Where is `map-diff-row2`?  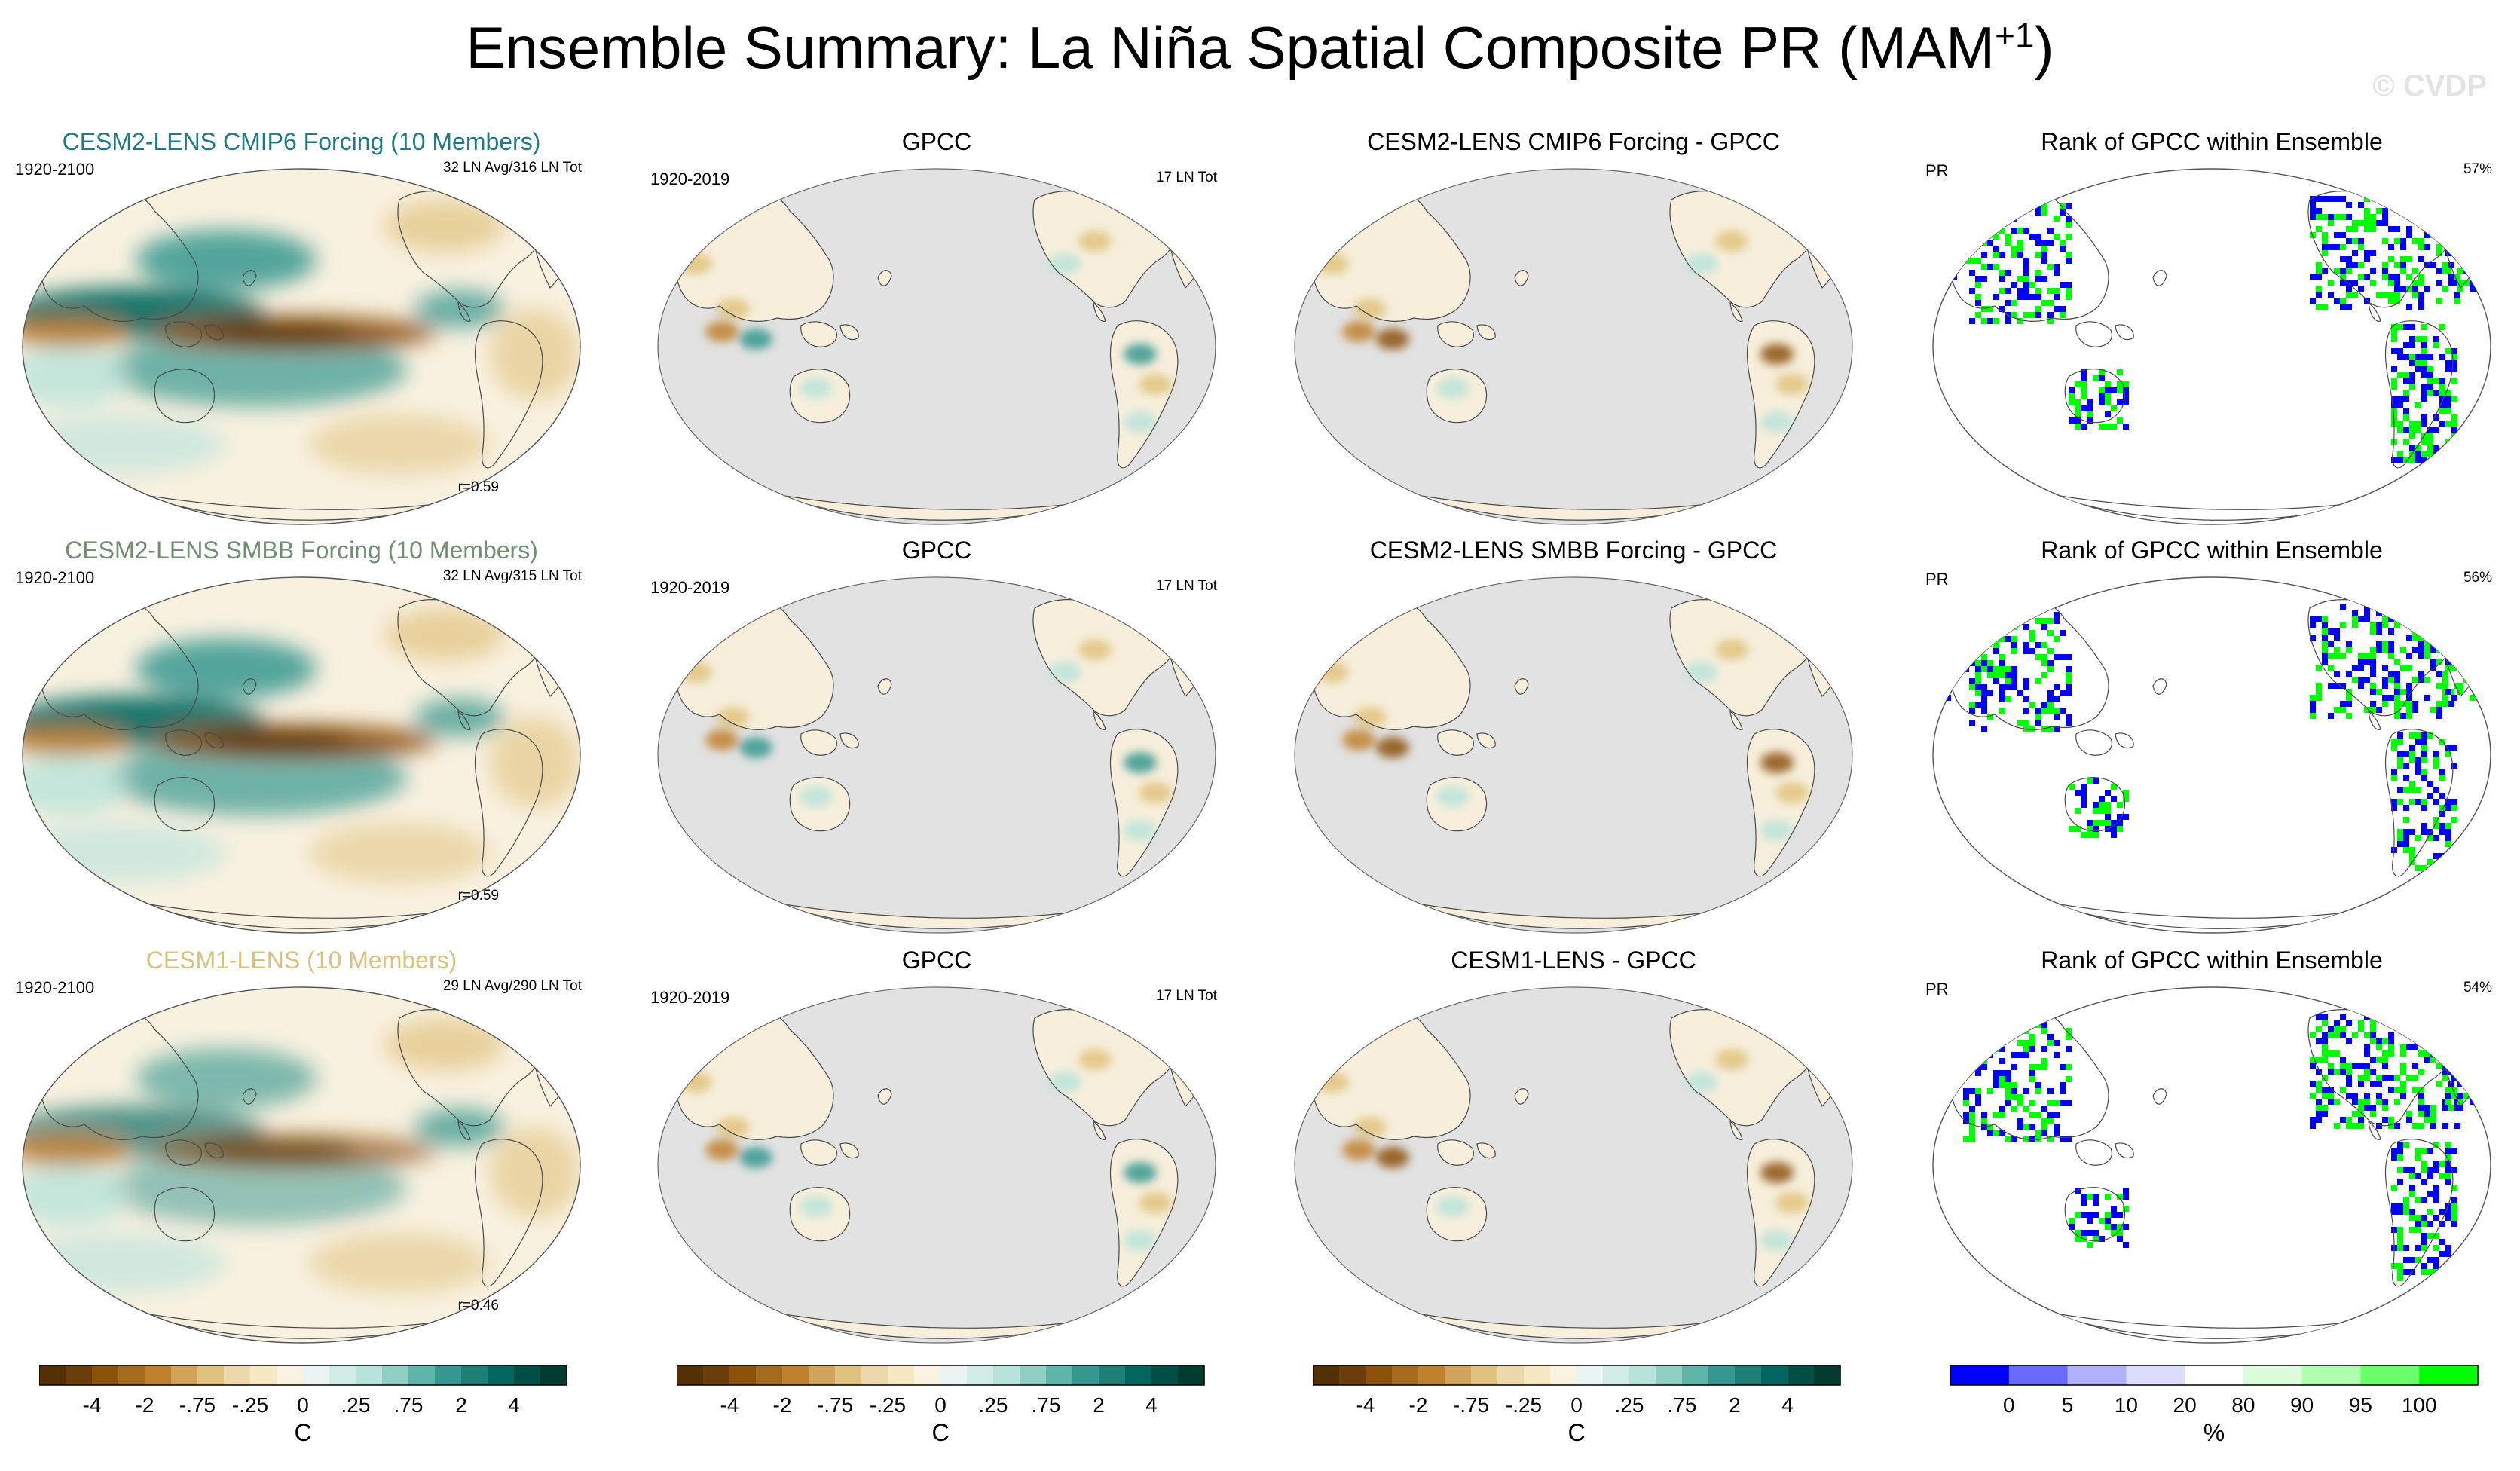 map-diff-row2 is located at coordinates (1573, 755).